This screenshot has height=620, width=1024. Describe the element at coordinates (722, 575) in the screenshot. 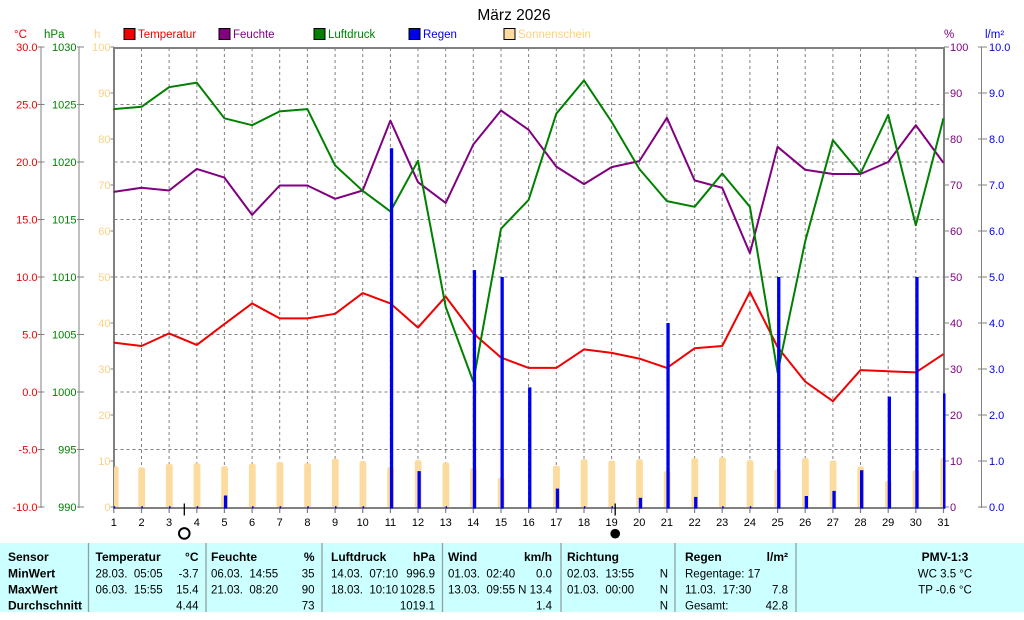

I see `svg-text: Regentage: 17` at that location.